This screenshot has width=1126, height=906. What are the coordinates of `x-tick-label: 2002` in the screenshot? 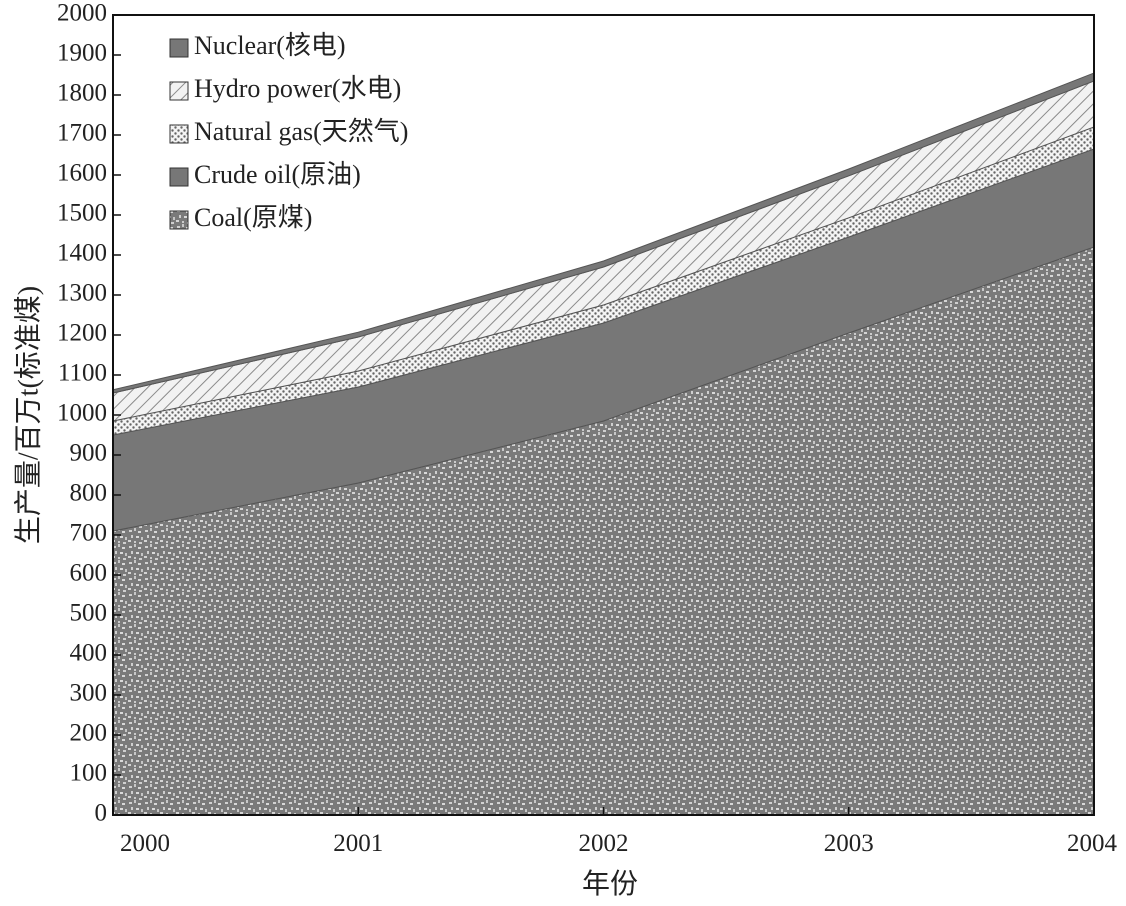 It's located at (604, 843).